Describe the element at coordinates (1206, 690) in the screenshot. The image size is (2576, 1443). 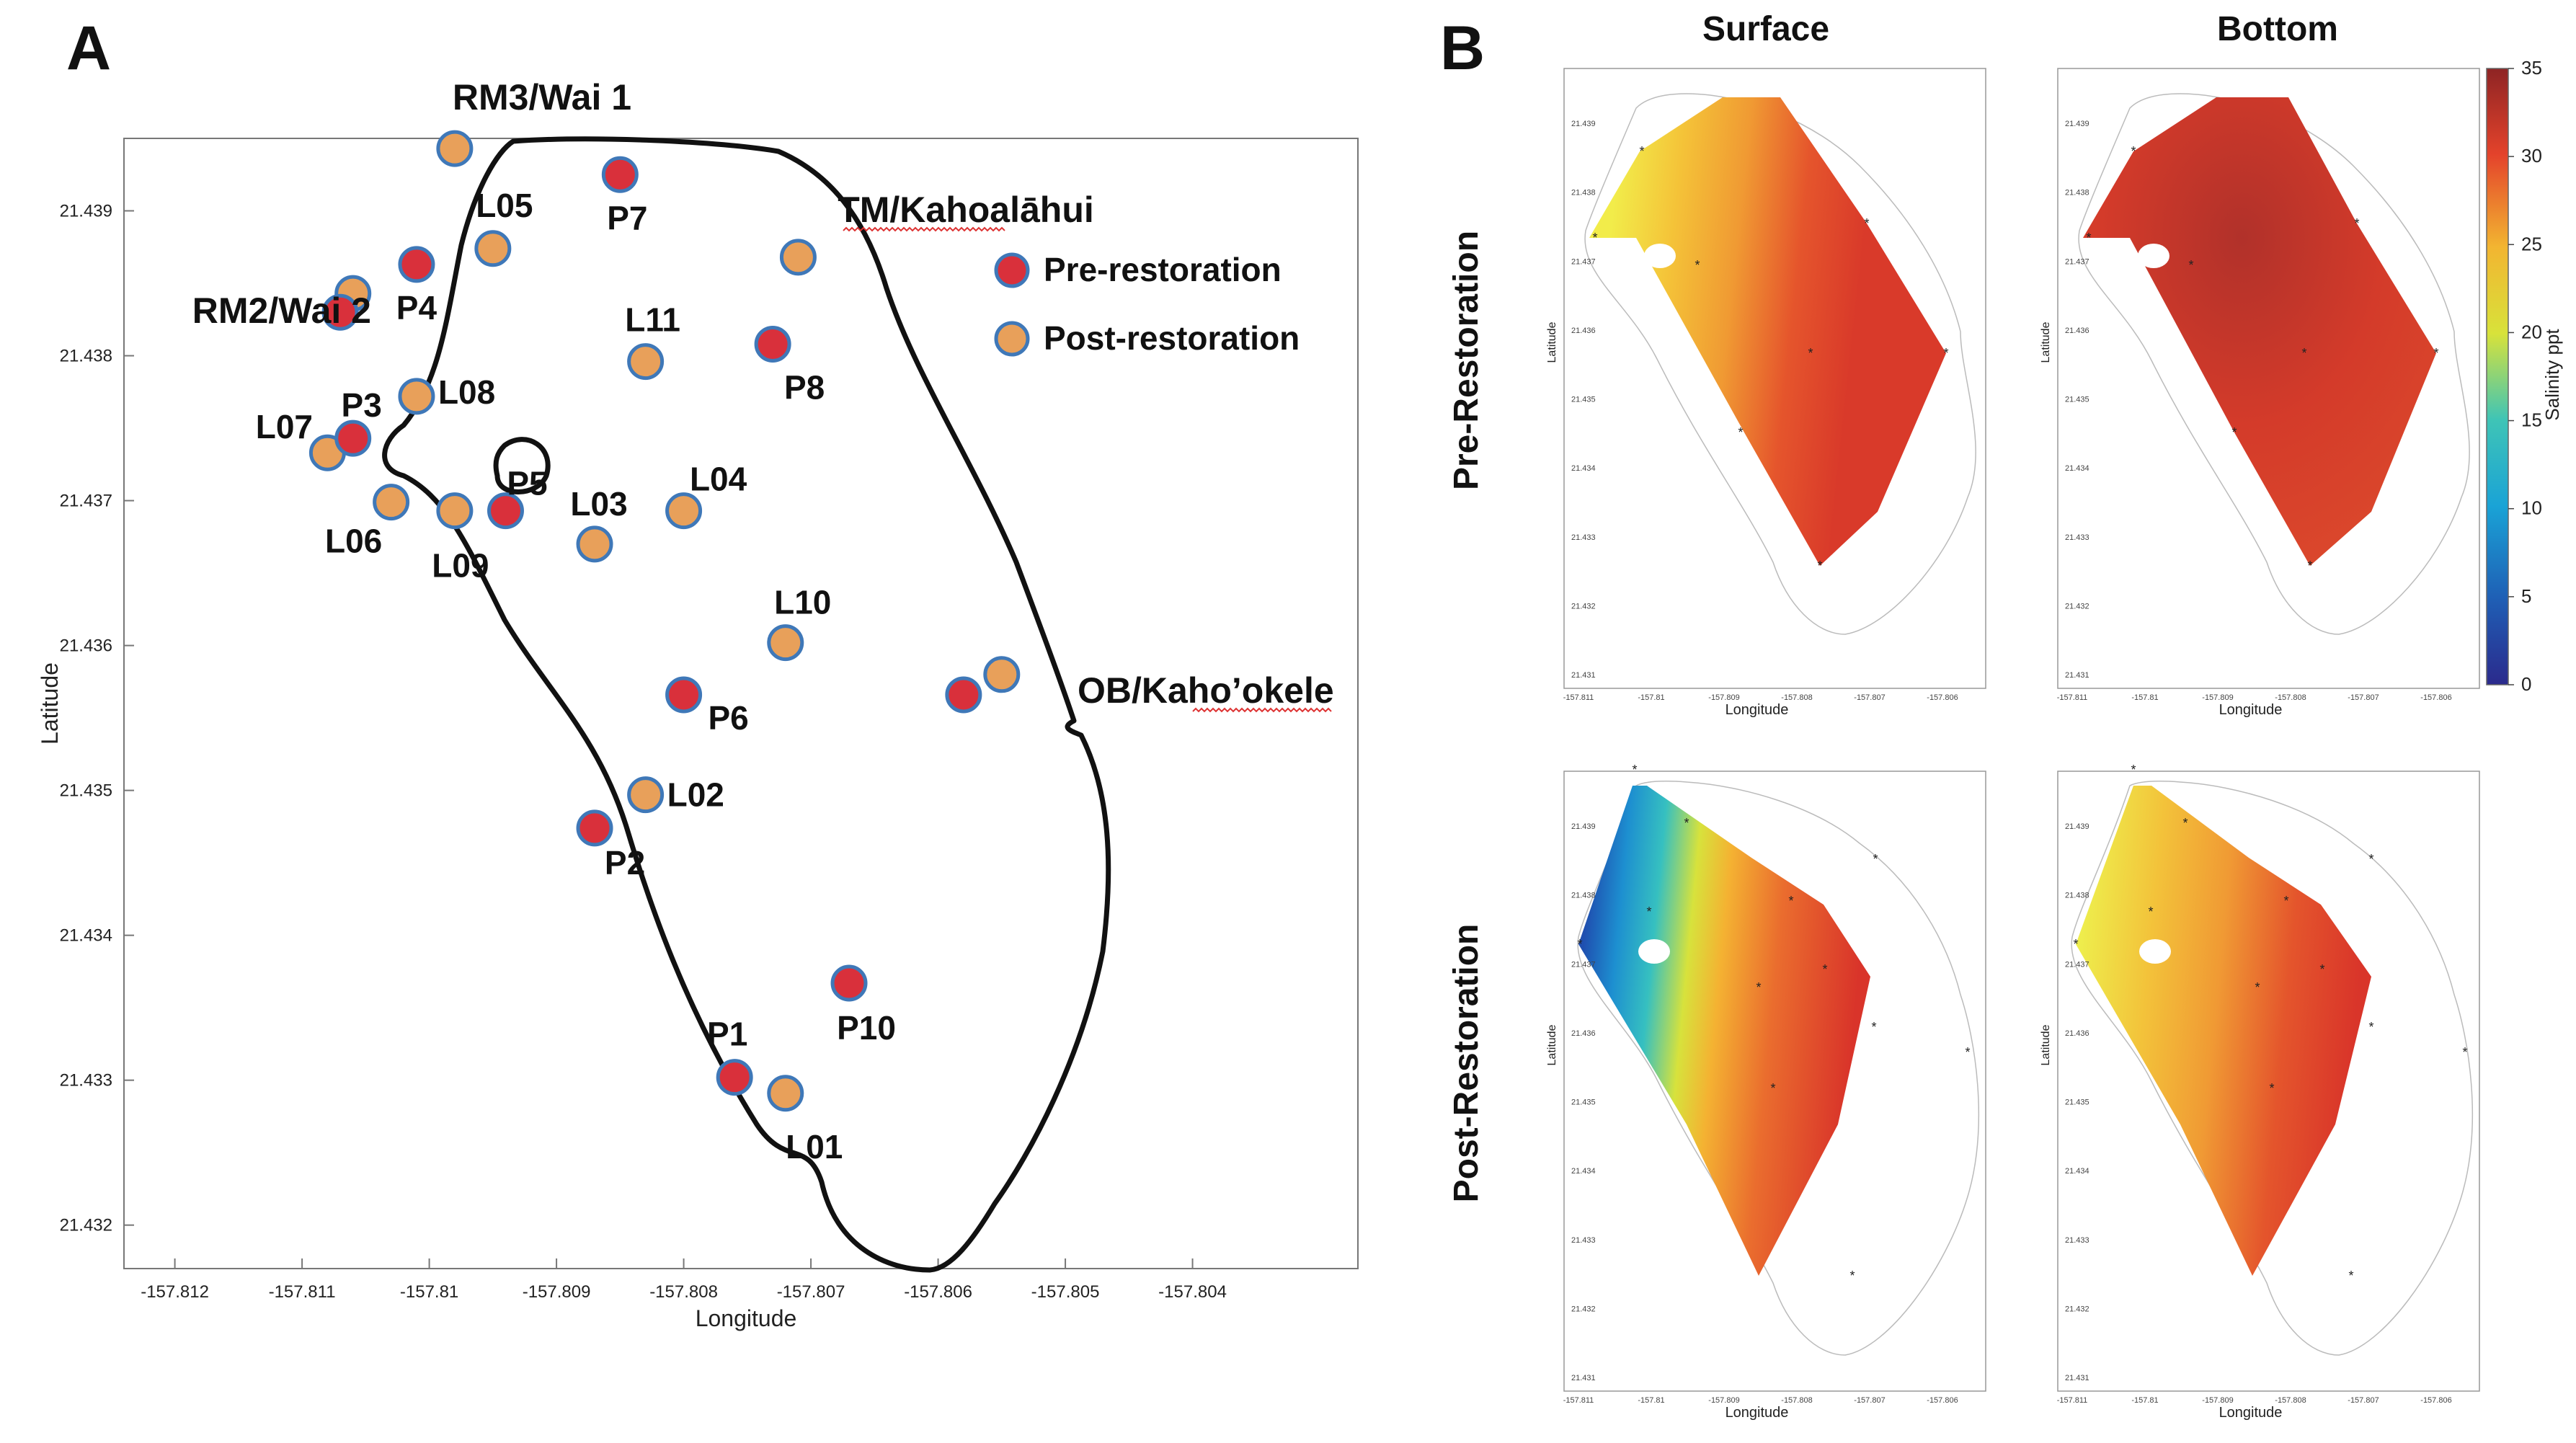
I see `outlet-label-3: OB/Kaho’okele` at that location.